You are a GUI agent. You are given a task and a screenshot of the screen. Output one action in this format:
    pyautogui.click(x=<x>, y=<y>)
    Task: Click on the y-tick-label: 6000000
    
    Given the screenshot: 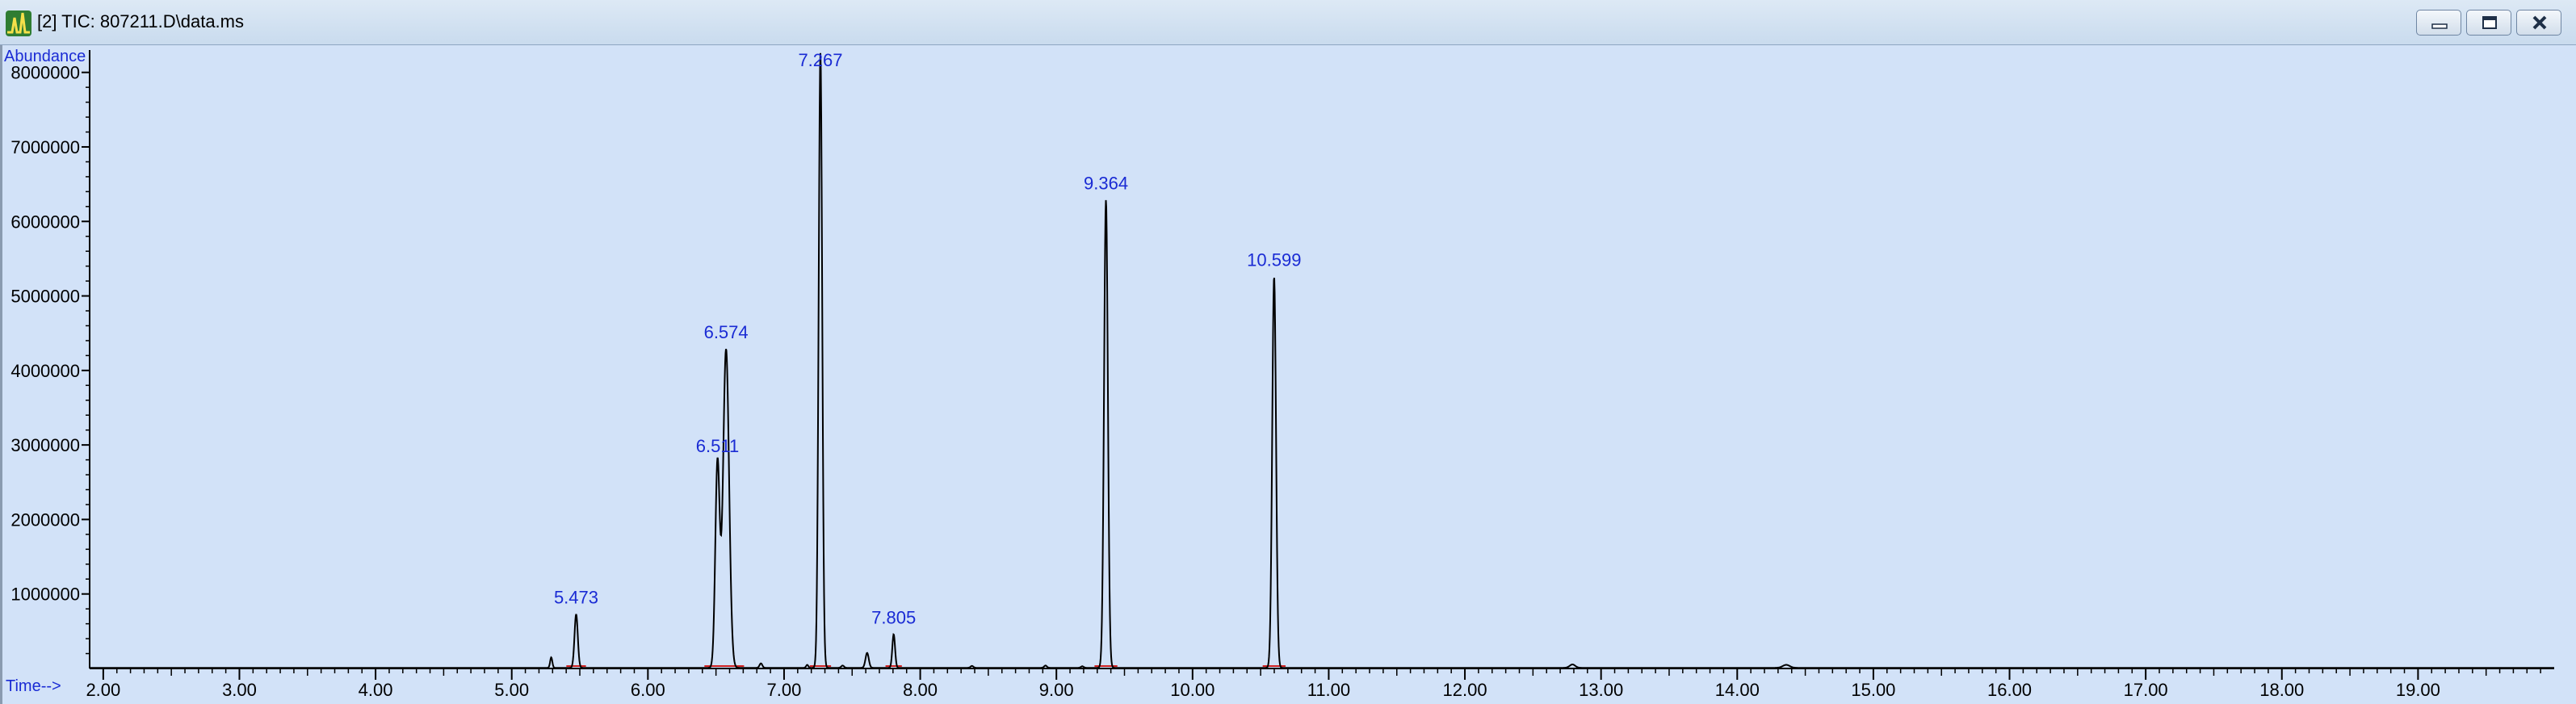 What is the action you would take?
    pyautogui.click(x=45, y=222)
    